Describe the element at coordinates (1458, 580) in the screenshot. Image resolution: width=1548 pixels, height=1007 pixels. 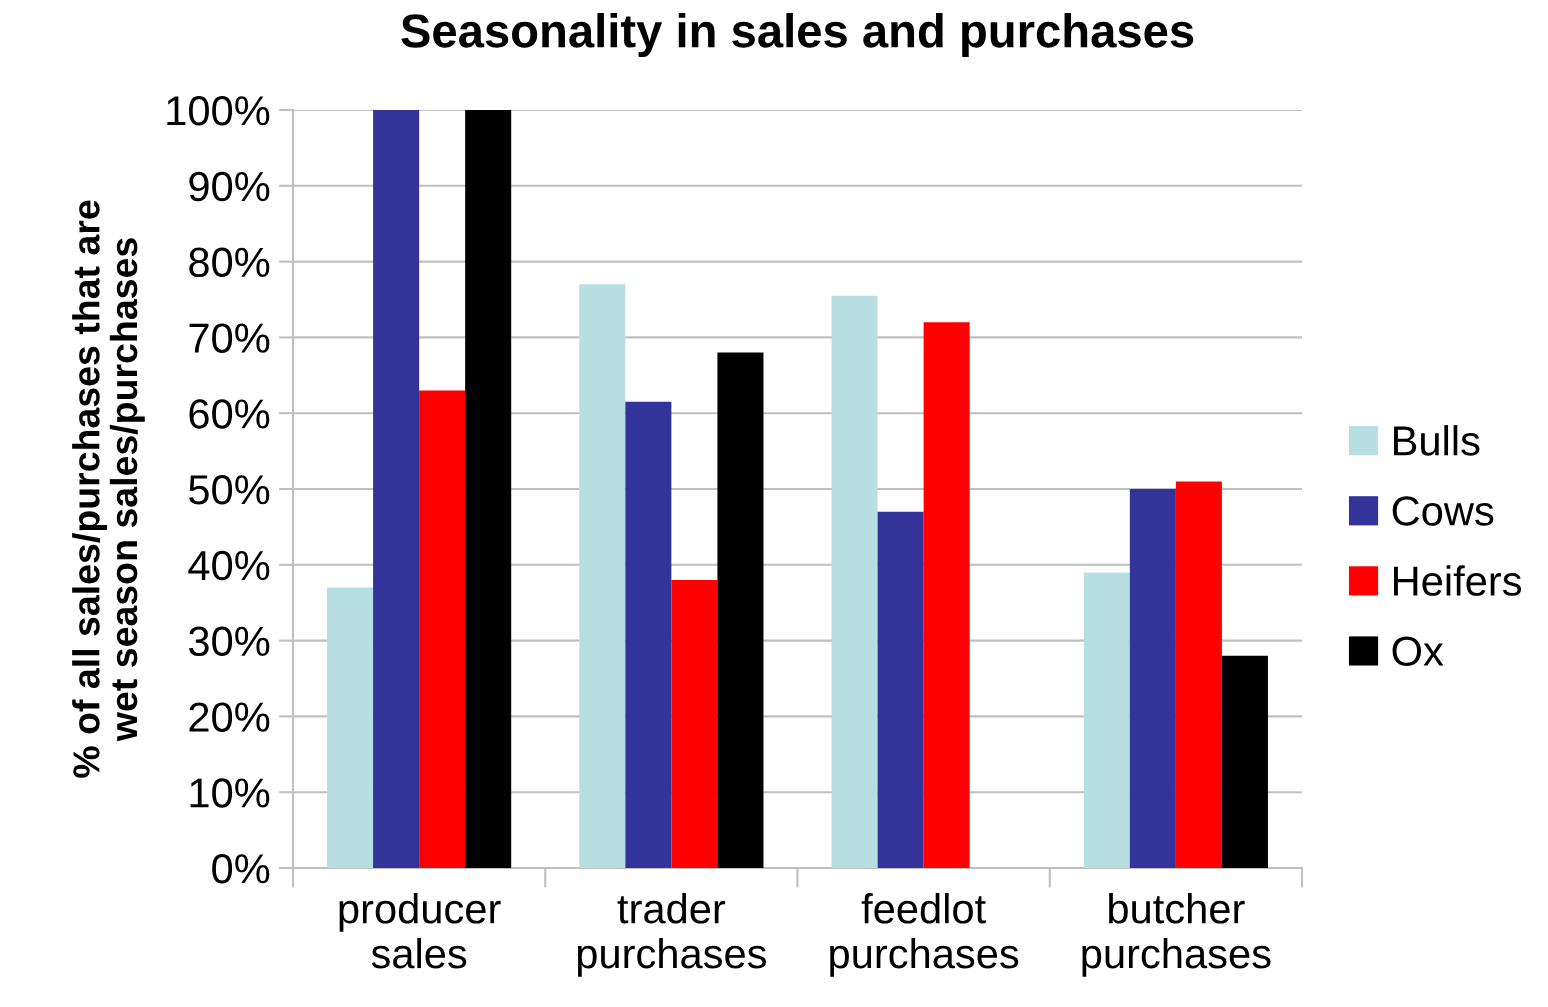
I see `legend-label: Heifers` at that location.